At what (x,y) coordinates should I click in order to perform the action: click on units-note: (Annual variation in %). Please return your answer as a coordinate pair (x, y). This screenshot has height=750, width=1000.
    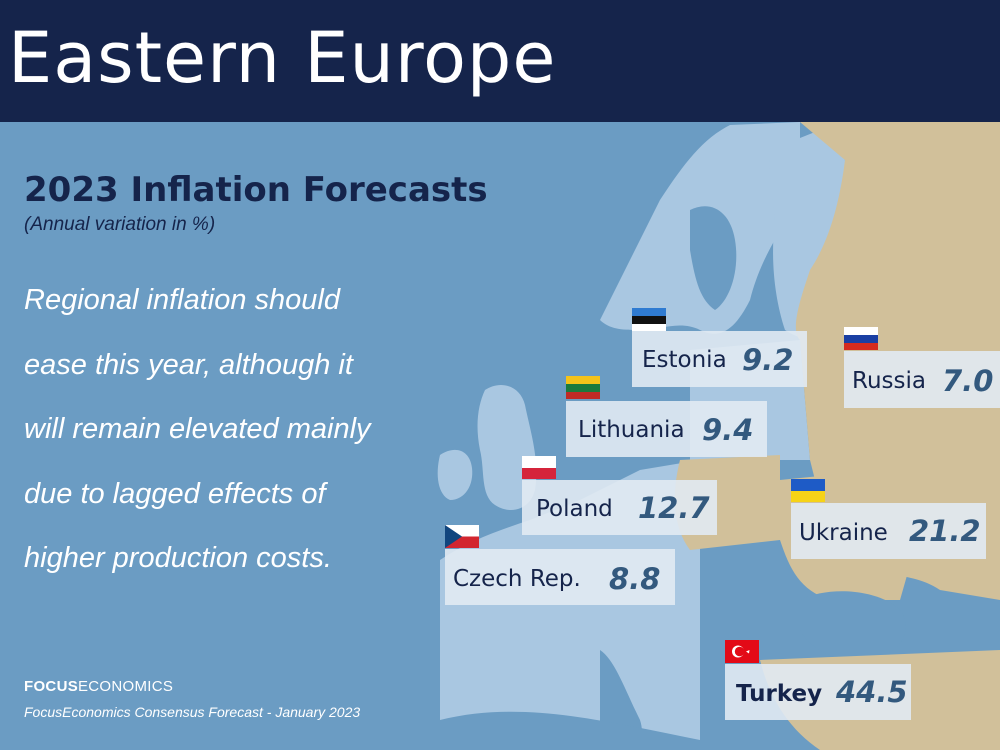
    Looking at the image, I should click on (120, 224).